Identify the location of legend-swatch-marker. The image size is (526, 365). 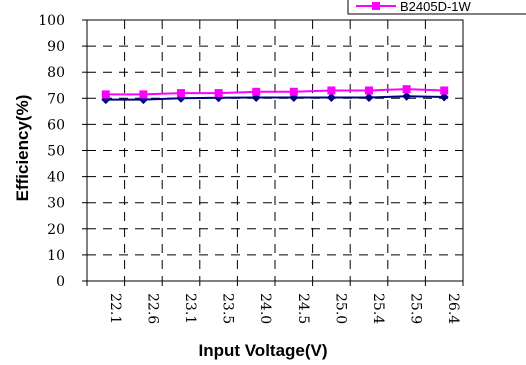
(376, 6).